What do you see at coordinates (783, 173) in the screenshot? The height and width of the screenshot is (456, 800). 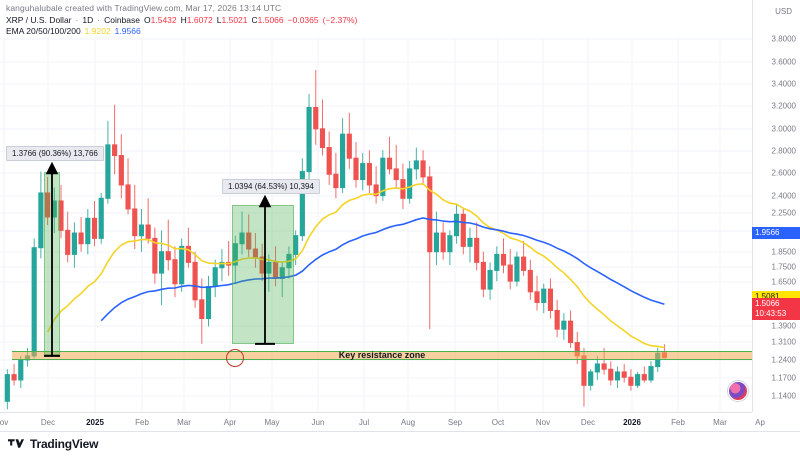 I see `price-tick: 2.6000` at bounding box center [783, 173].